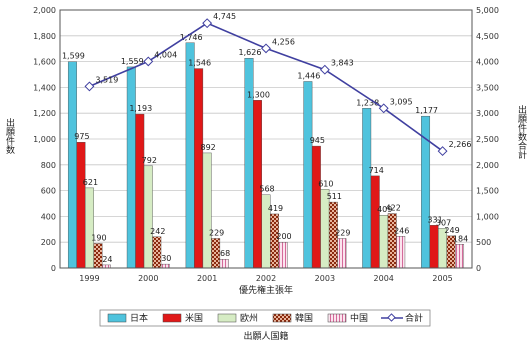  What do you see at coordinates (391, 317) in the screenshot?
I see `legend-line-marker` at bounding box center [391, 317].